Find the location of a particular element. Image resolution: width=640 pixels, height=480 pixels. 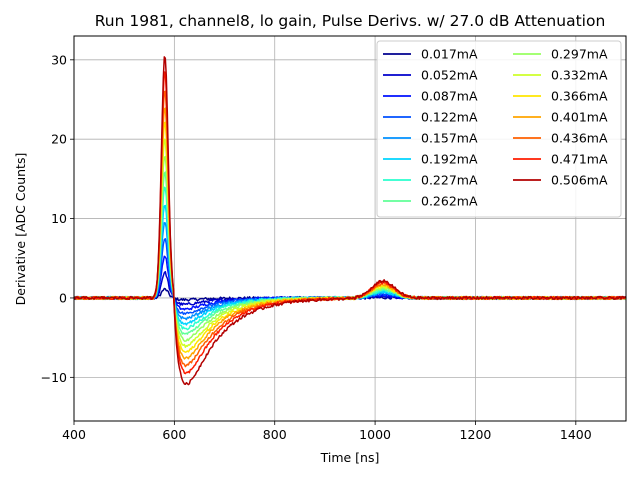

legend-label: 0.157mA is located at coordinates (449, 138).